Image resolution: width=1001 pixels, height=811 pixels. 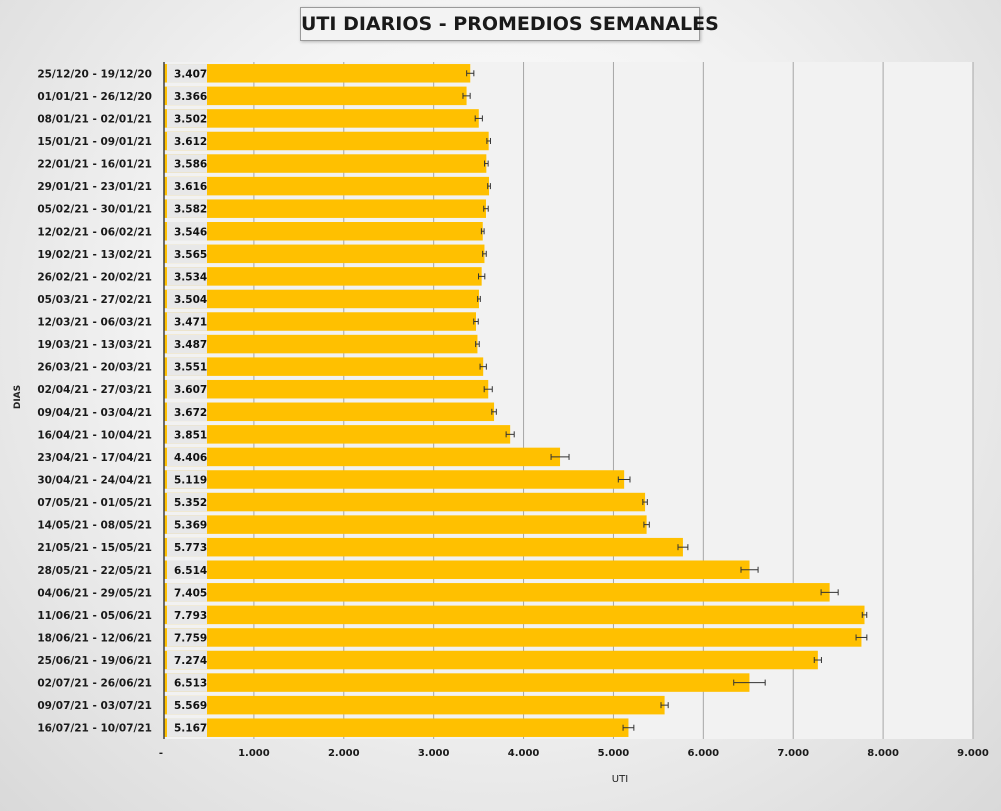 What do you see at coordinates (190, 368) in the screenshot?
I see `data-label: 3.551` at bounding box center [190, 368].